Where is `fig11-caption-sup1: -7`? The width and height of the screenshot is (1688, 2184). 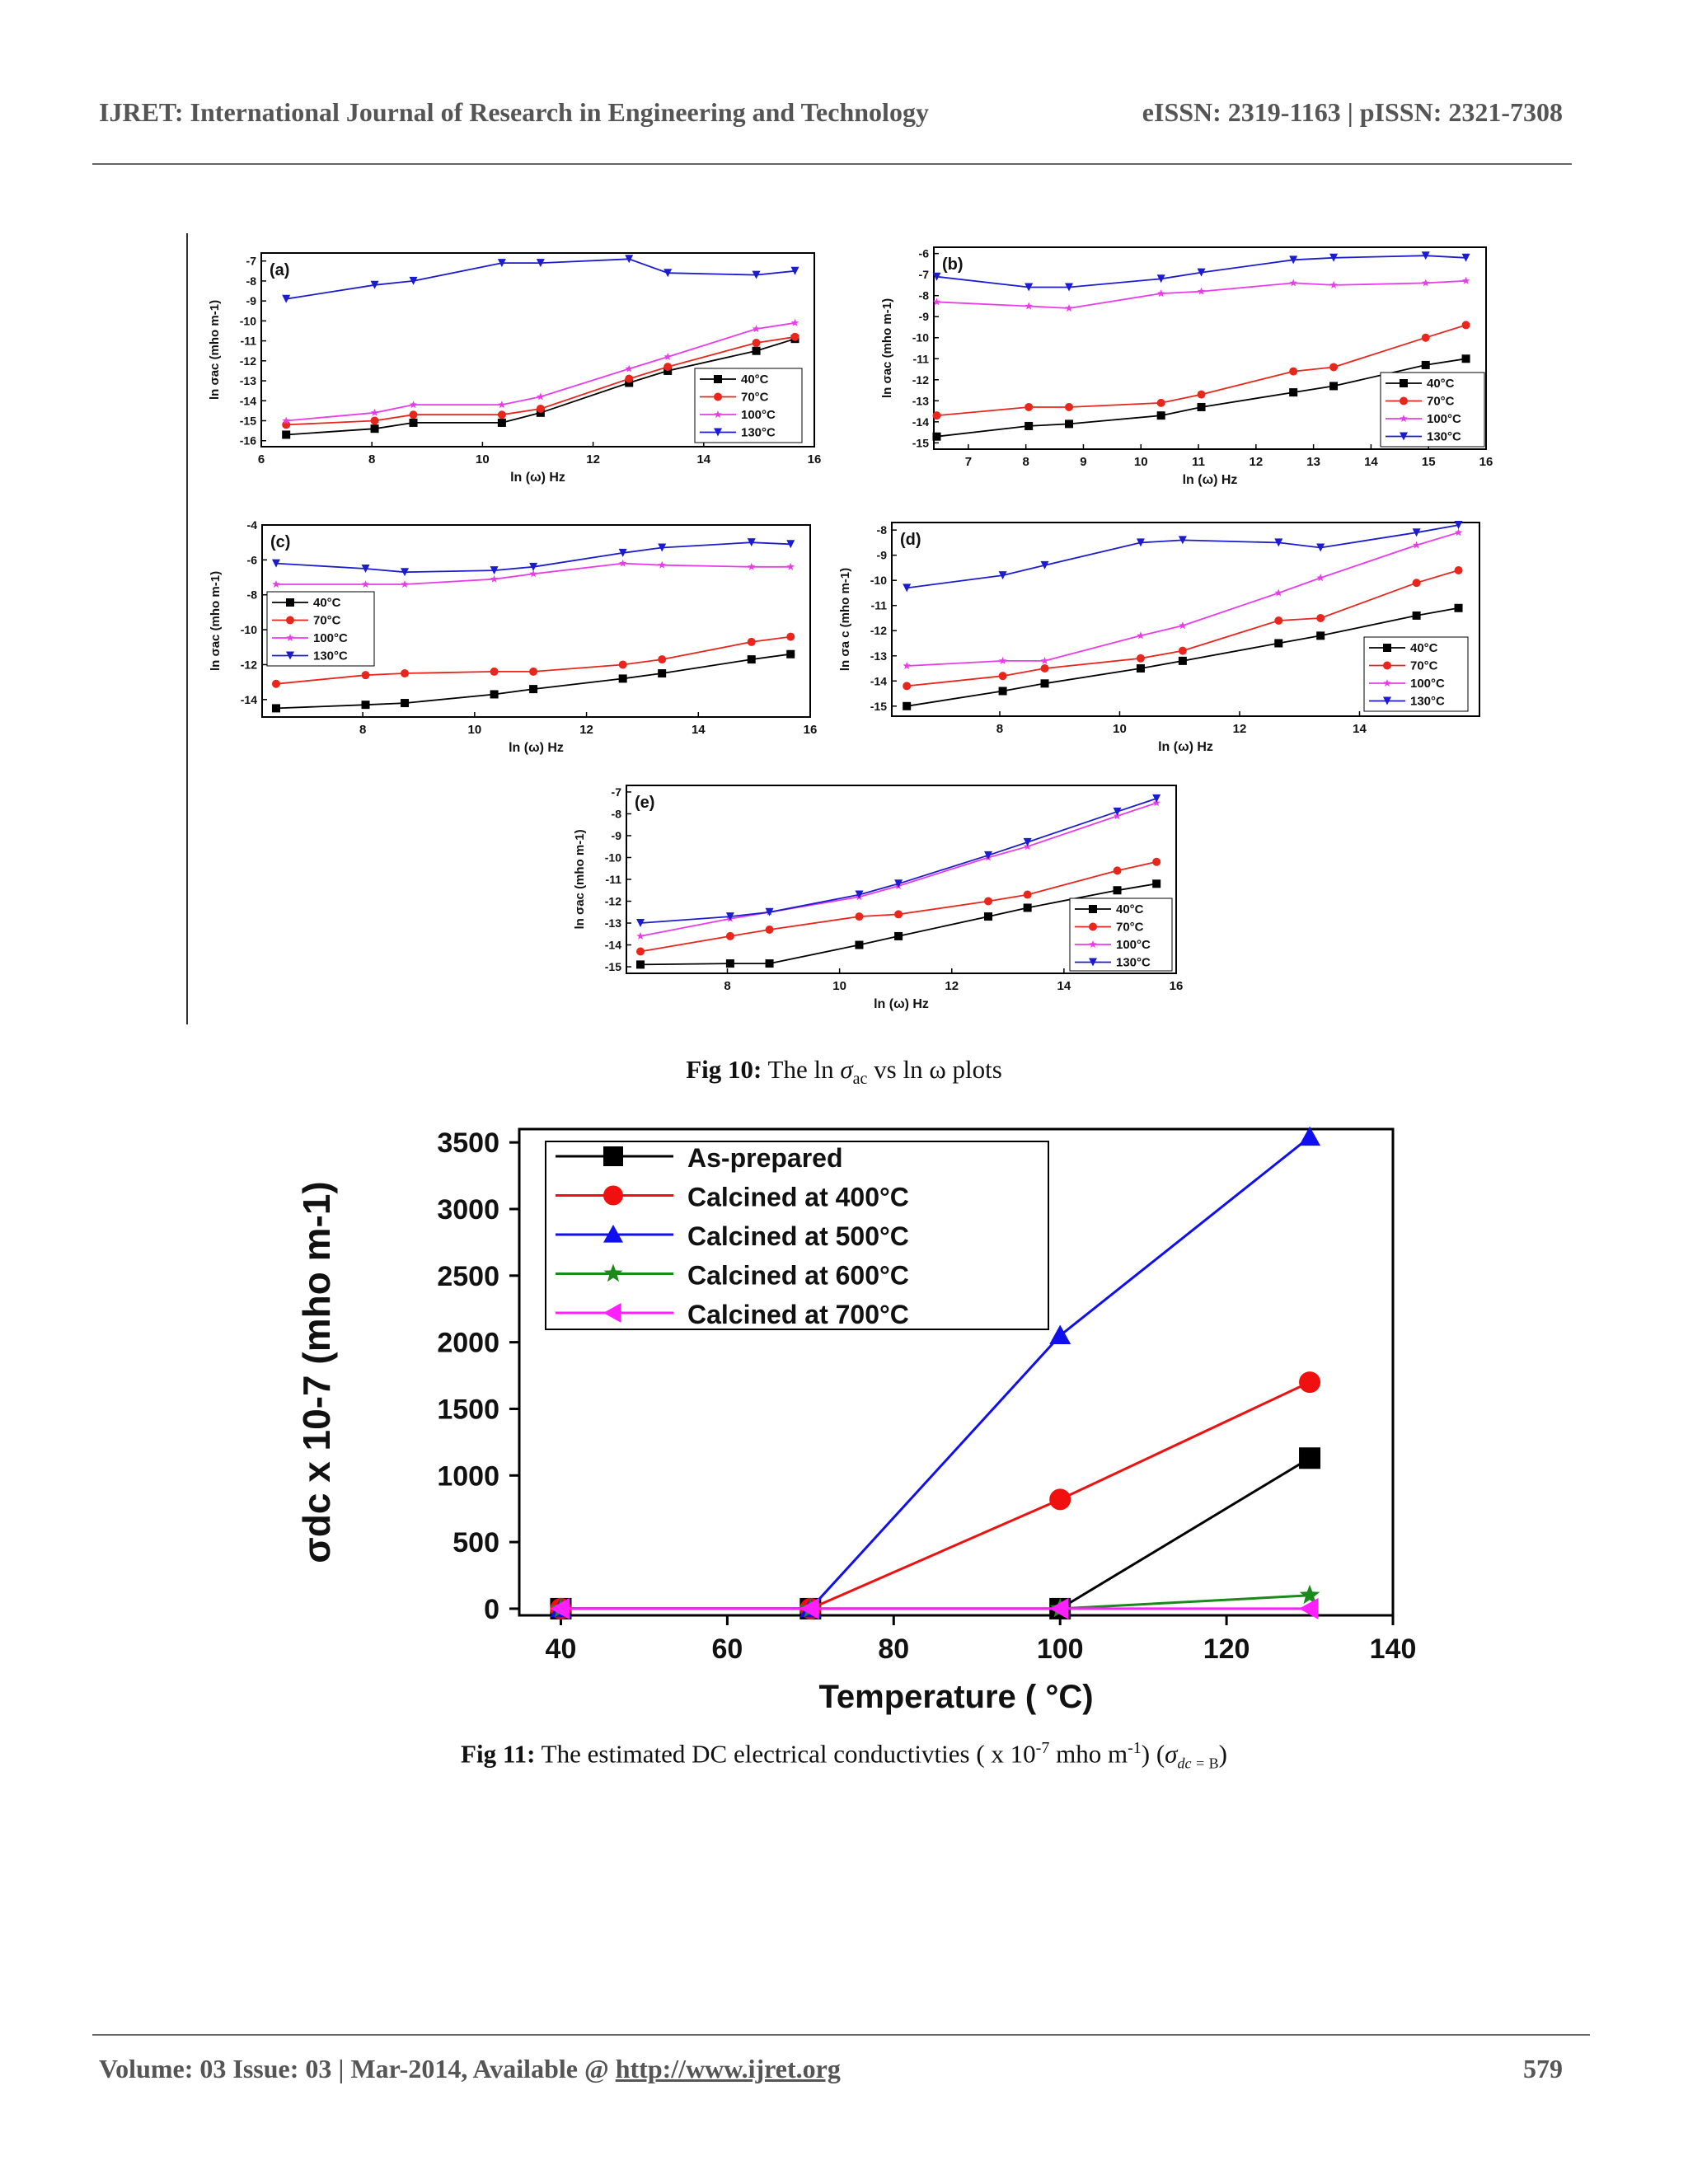 fig11-caption-sup1: -7 is located at coordinates (1043, 1748).